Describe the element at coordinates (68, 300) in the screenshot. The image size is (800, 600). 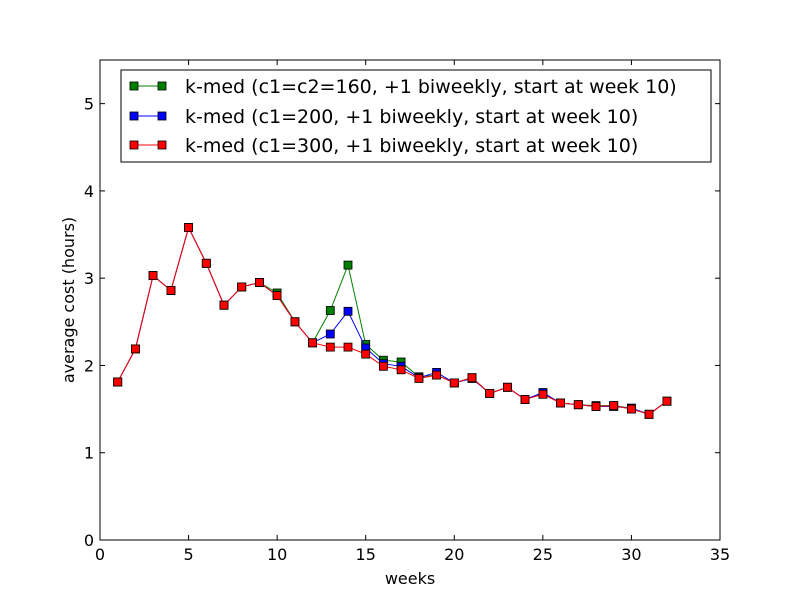
I see `y-axis-label: average cost (hours)` at that location.